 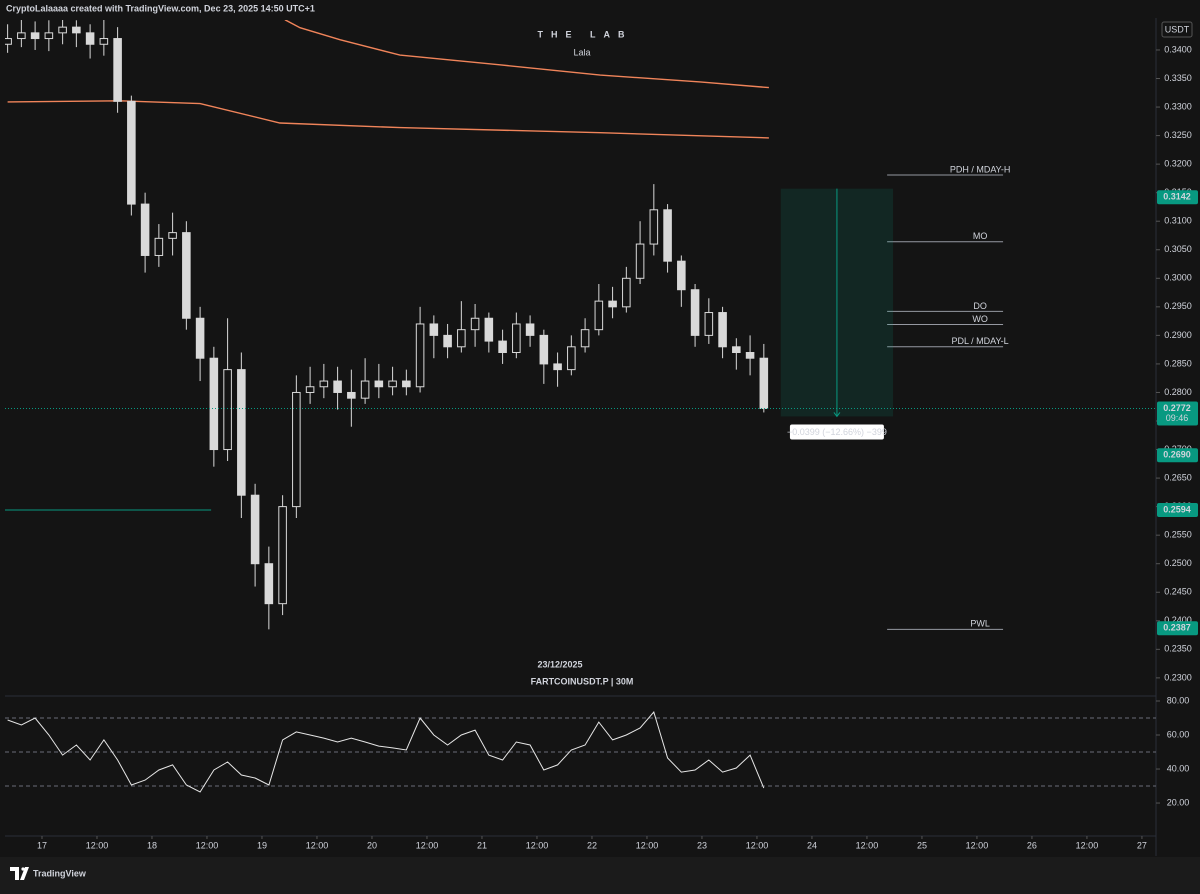 What do you see at coordinates (1178, 78) in the screenshot?
I see `y-tick-label: 0.3350` at bounding box center [1178, 78].